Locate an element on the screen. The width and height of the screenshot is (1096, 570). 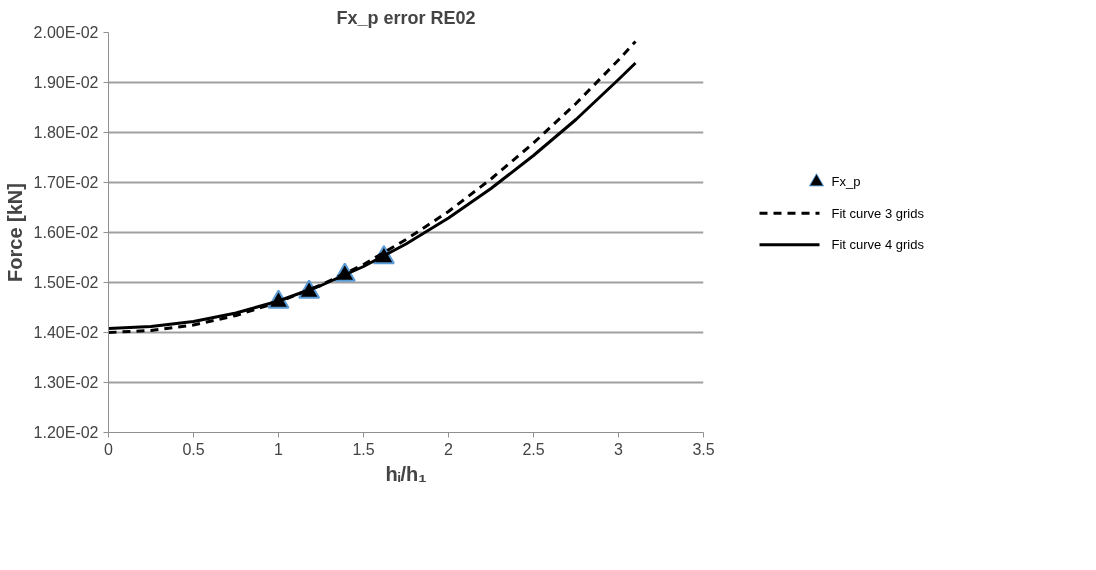
chart-title: Fx_p error RE02 is located at coordinates (406, 17).